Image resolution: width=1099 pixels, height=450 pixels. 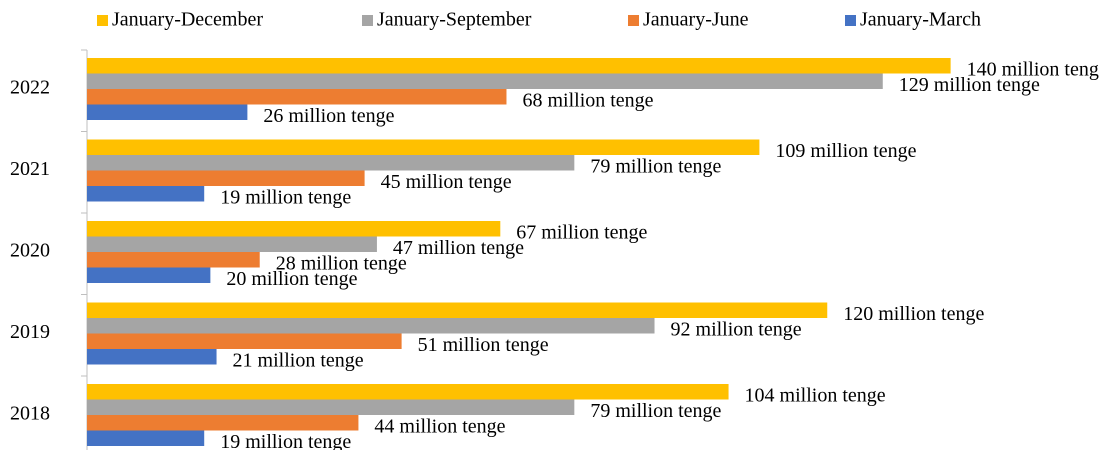 What do you see at coordinates (913, 314) in the screenshot?
I see `data-label: 120 million tenge` at bounding box center [913, 314].